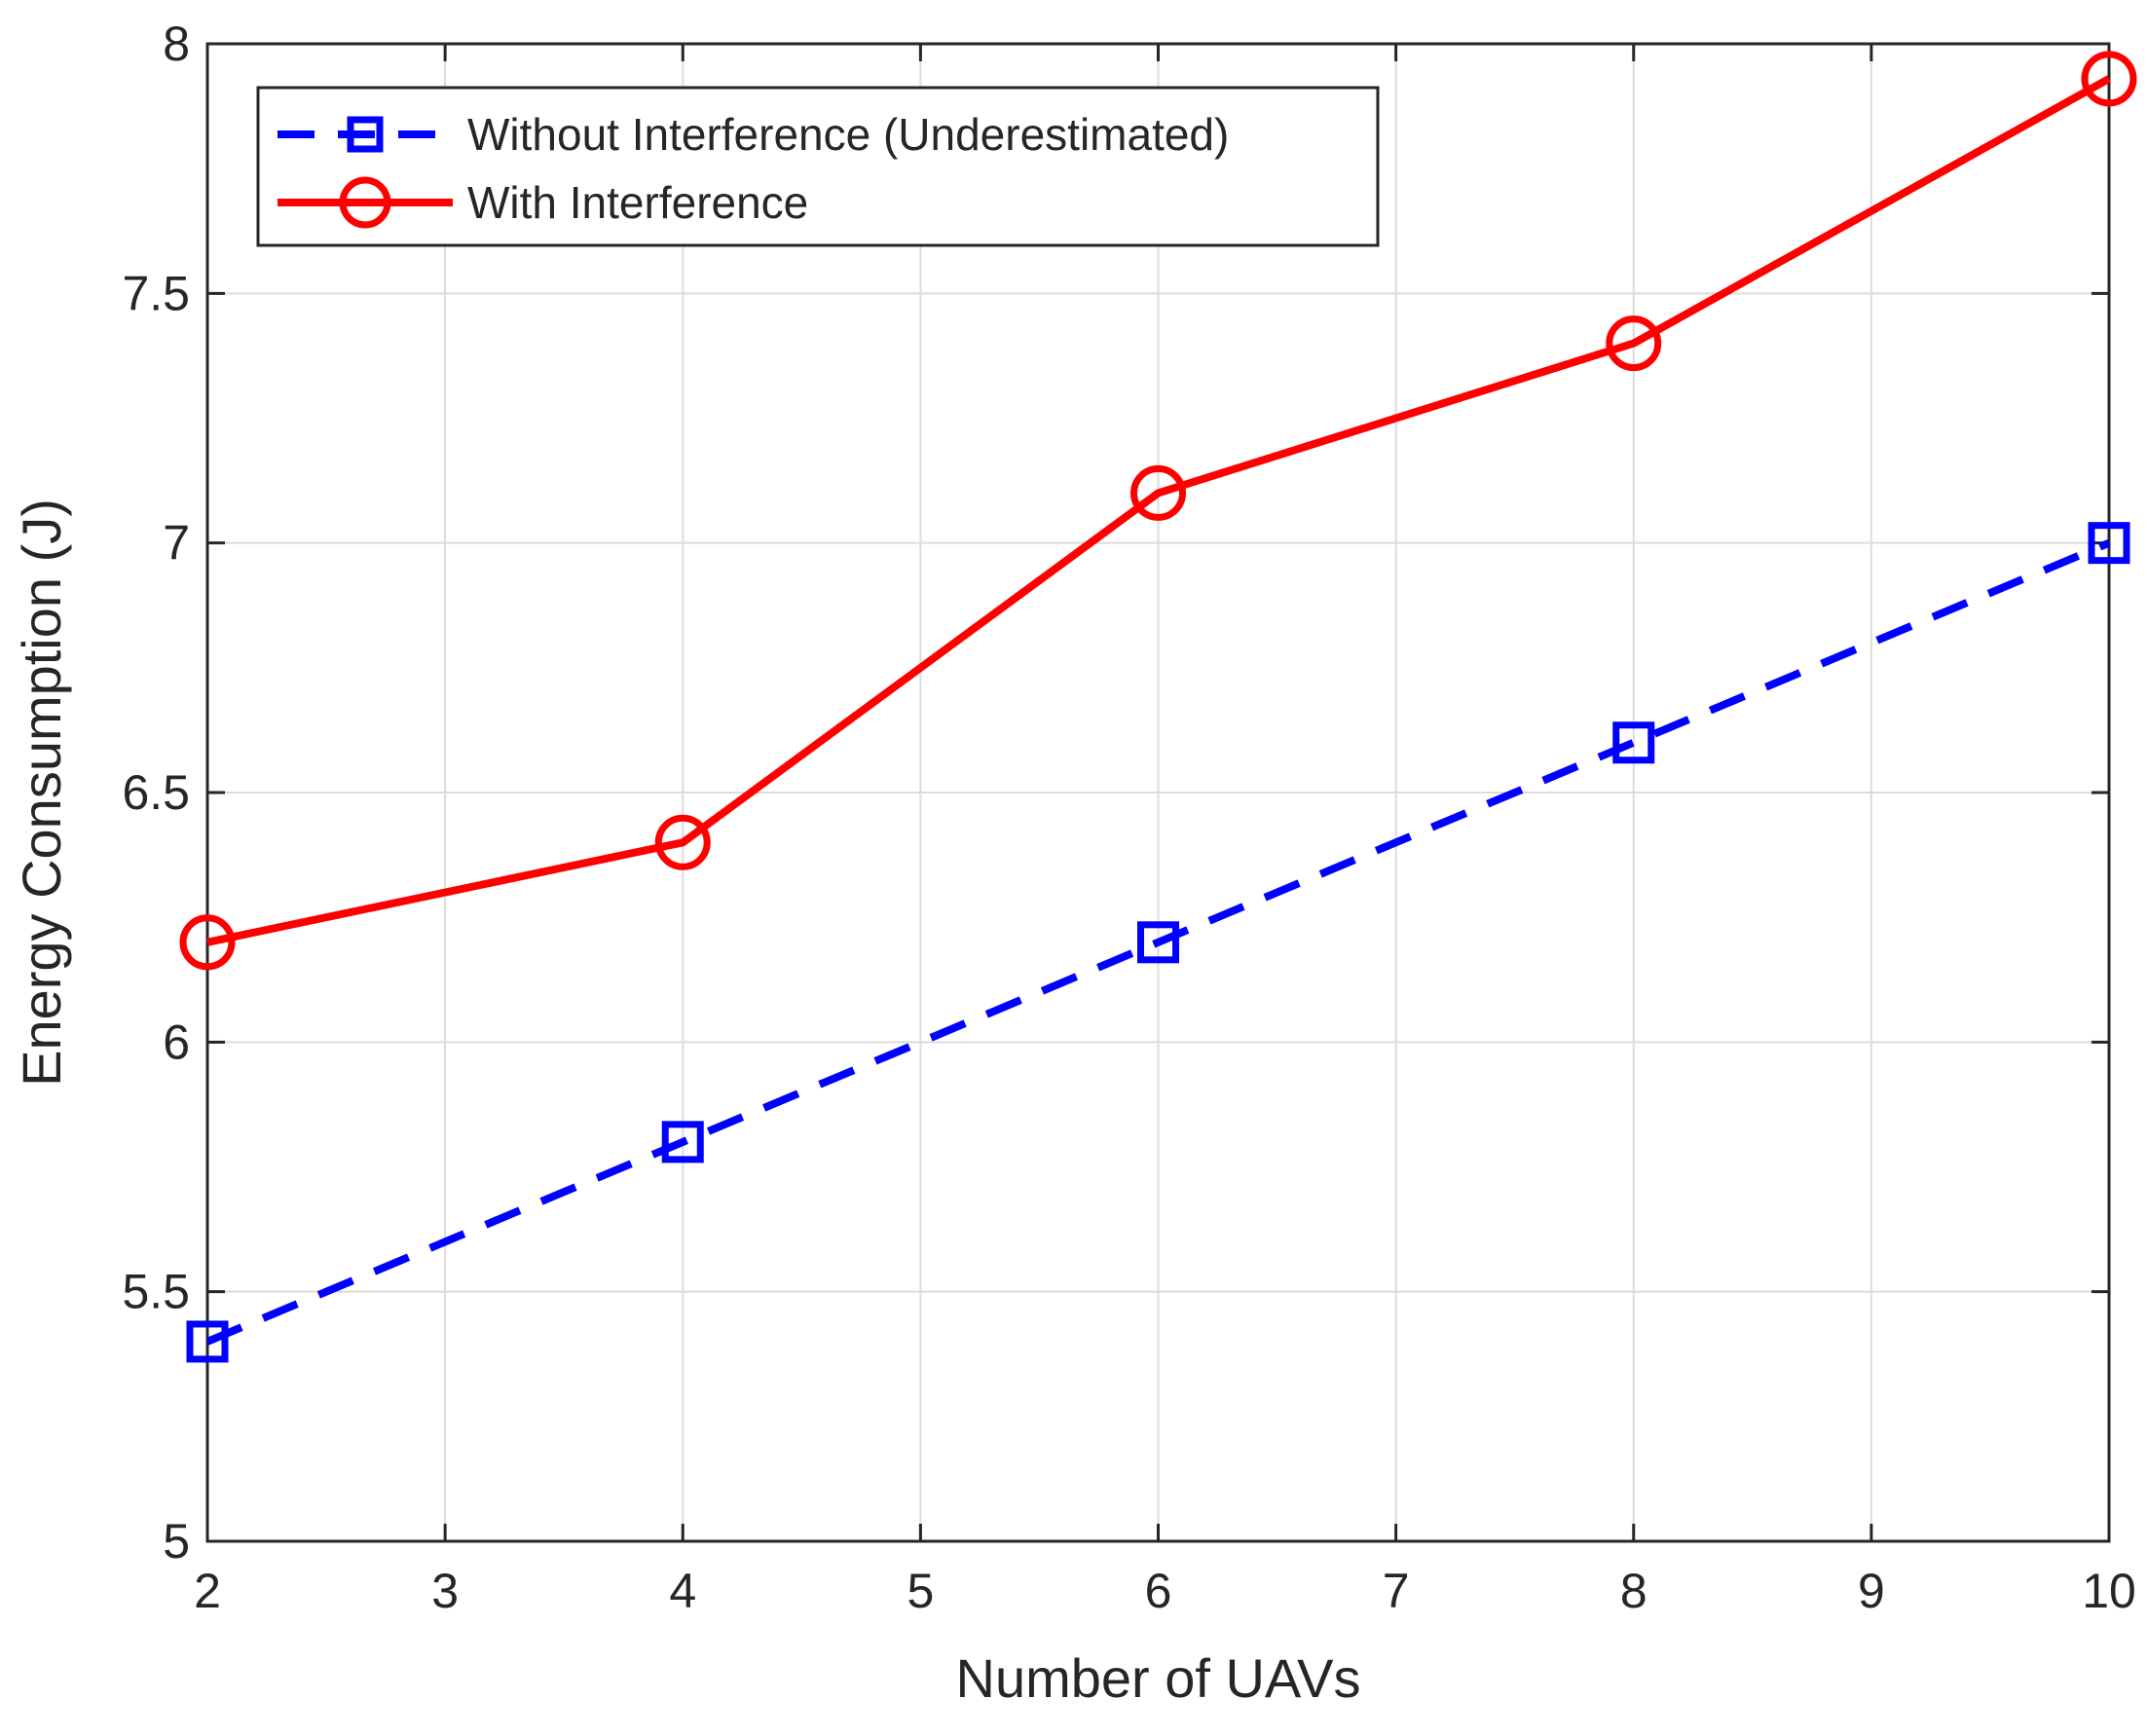 The image size is (2147, 1736). Describe the element at coordinates (445, 1591) in the screenshot. I see `x-tick-label: 3` at that location.